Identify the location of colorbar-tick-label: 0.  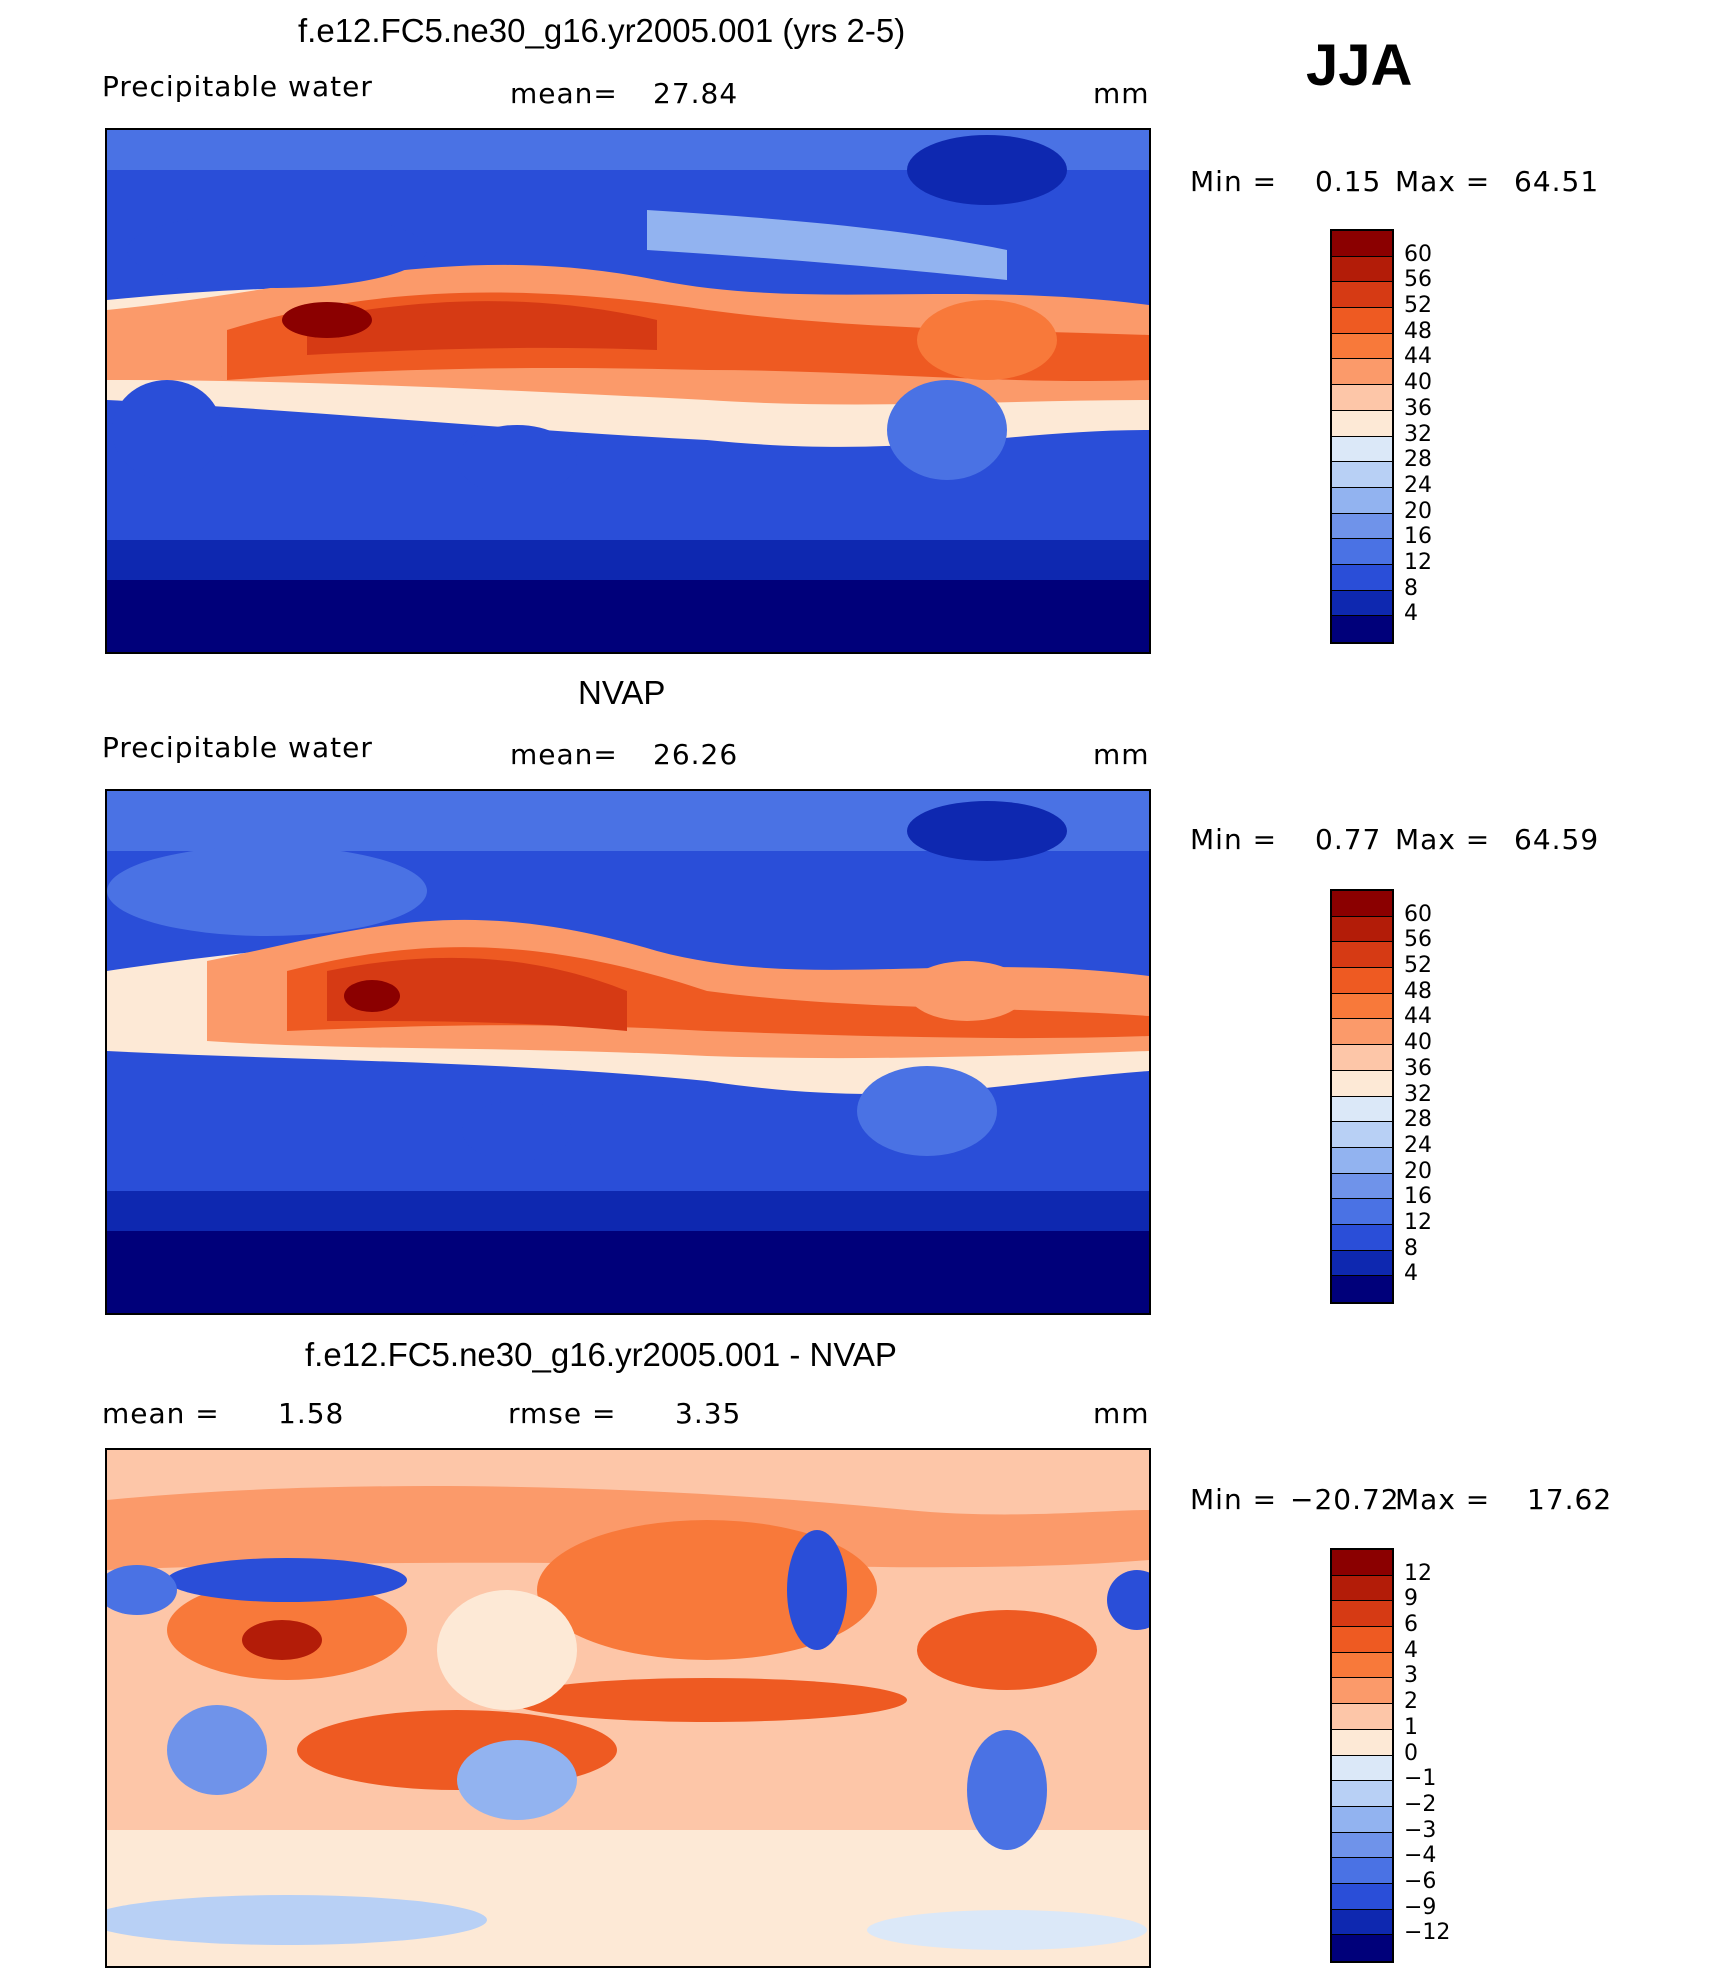
(1411, 1753).